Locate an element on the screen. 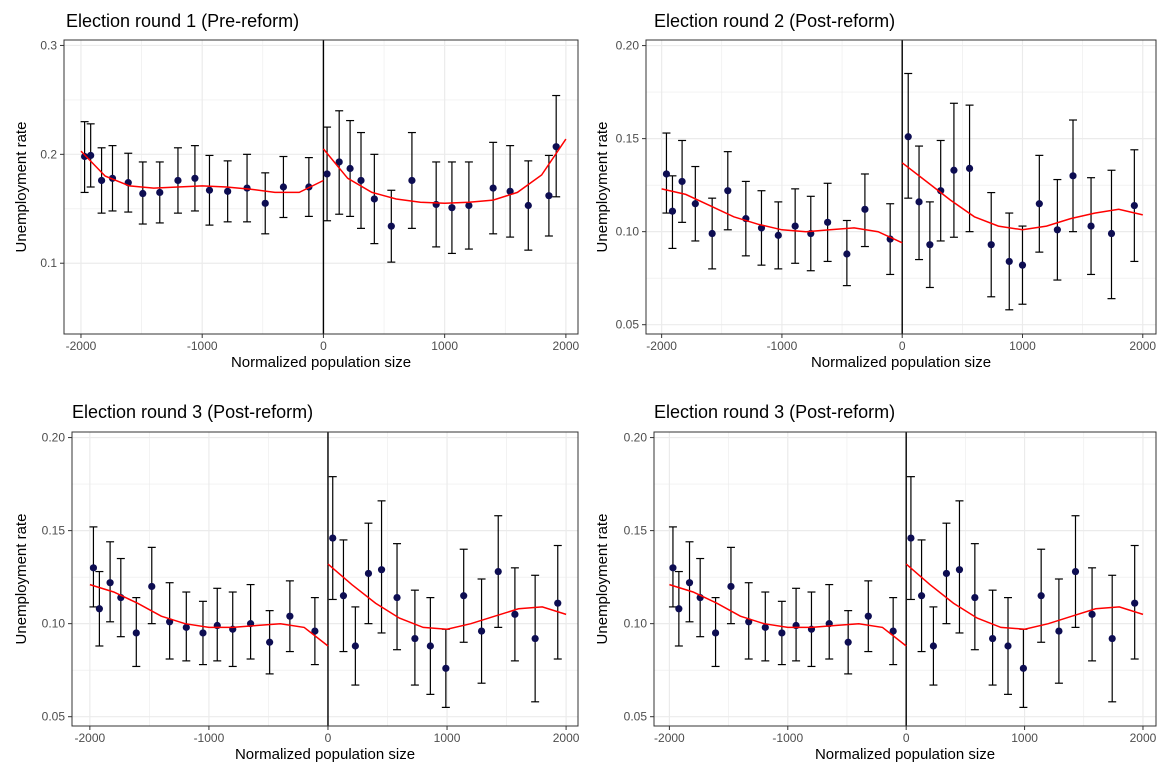  y-tick-label: 0.2 is located at coordinates (48, 154).